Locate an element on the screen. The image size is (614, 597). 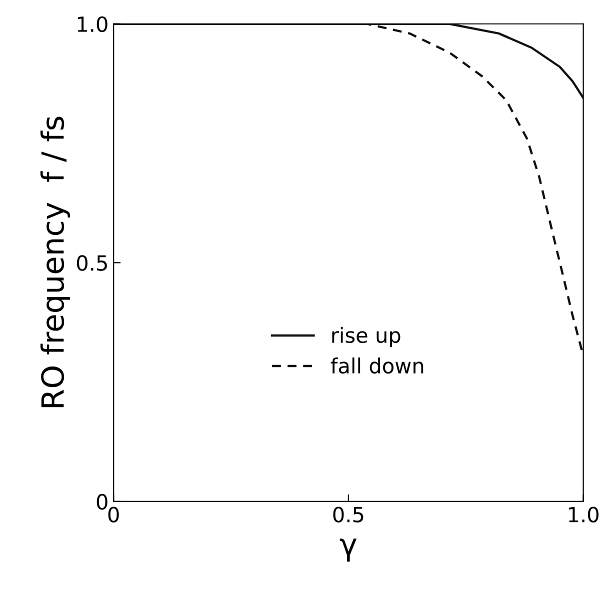
x-axis-title: γ is located at coordinates (348, 550).